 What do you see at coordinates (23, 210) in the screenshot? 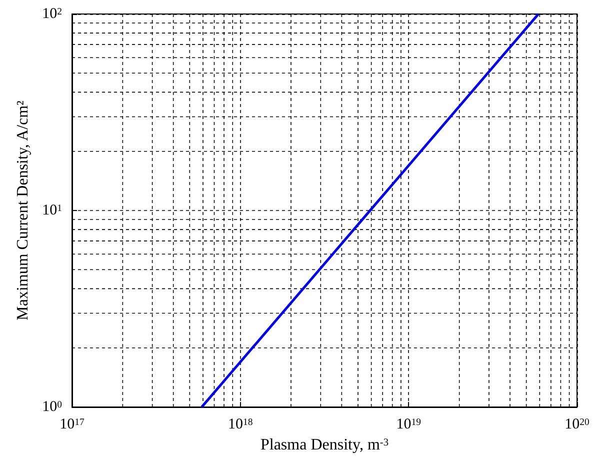
I see `y-axis-title: Maximum Current Density, A/cm²` at bounding box center [23, 210].